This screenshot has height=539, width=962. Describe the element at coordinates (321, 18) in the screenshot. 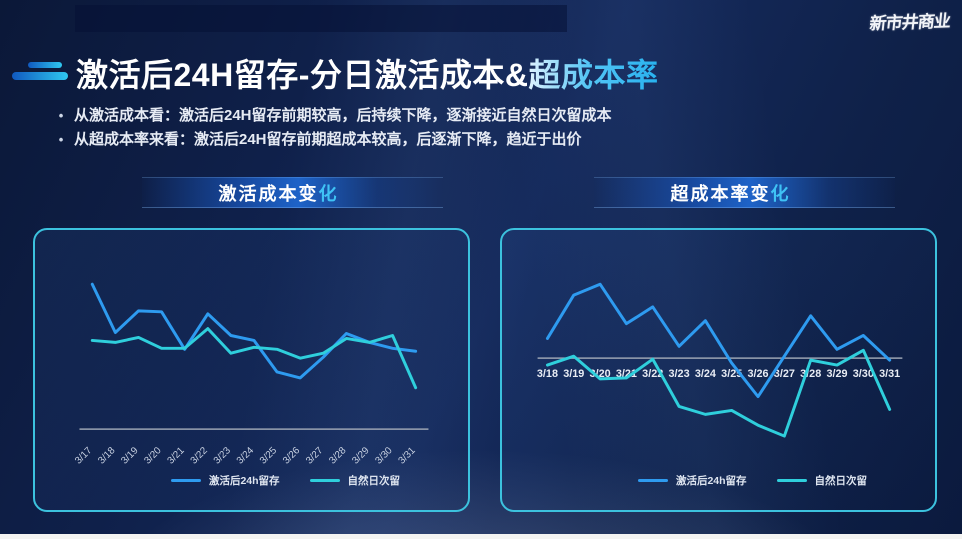

I see `decor-rectangle` at that location.